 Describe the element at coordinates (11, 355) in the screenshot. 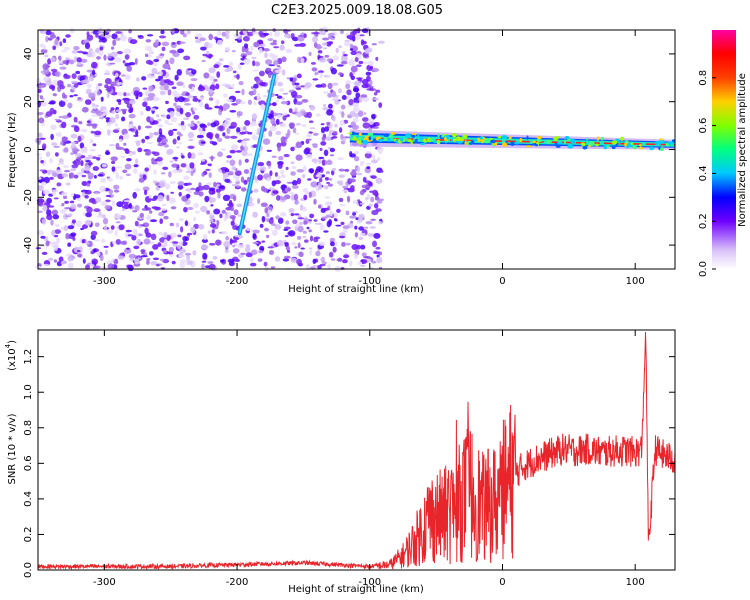

I see `snr-y-multiplier: (x104)` at that location.